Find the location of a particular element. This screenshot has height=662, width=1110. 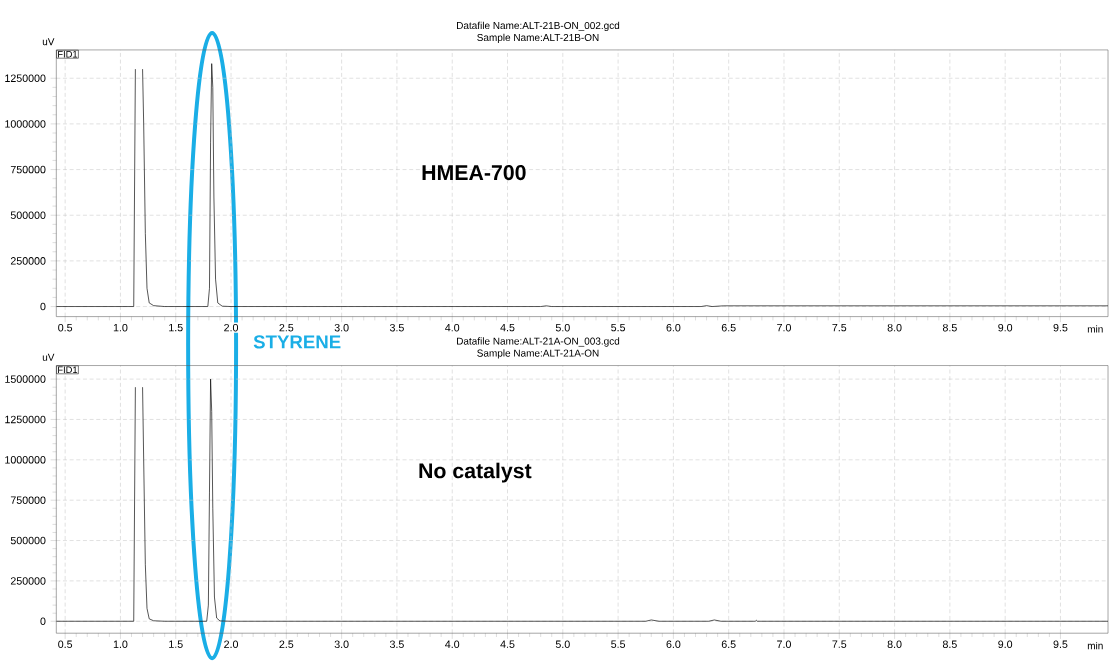

annotation: No catalyst is located at coordinates (475, 472).